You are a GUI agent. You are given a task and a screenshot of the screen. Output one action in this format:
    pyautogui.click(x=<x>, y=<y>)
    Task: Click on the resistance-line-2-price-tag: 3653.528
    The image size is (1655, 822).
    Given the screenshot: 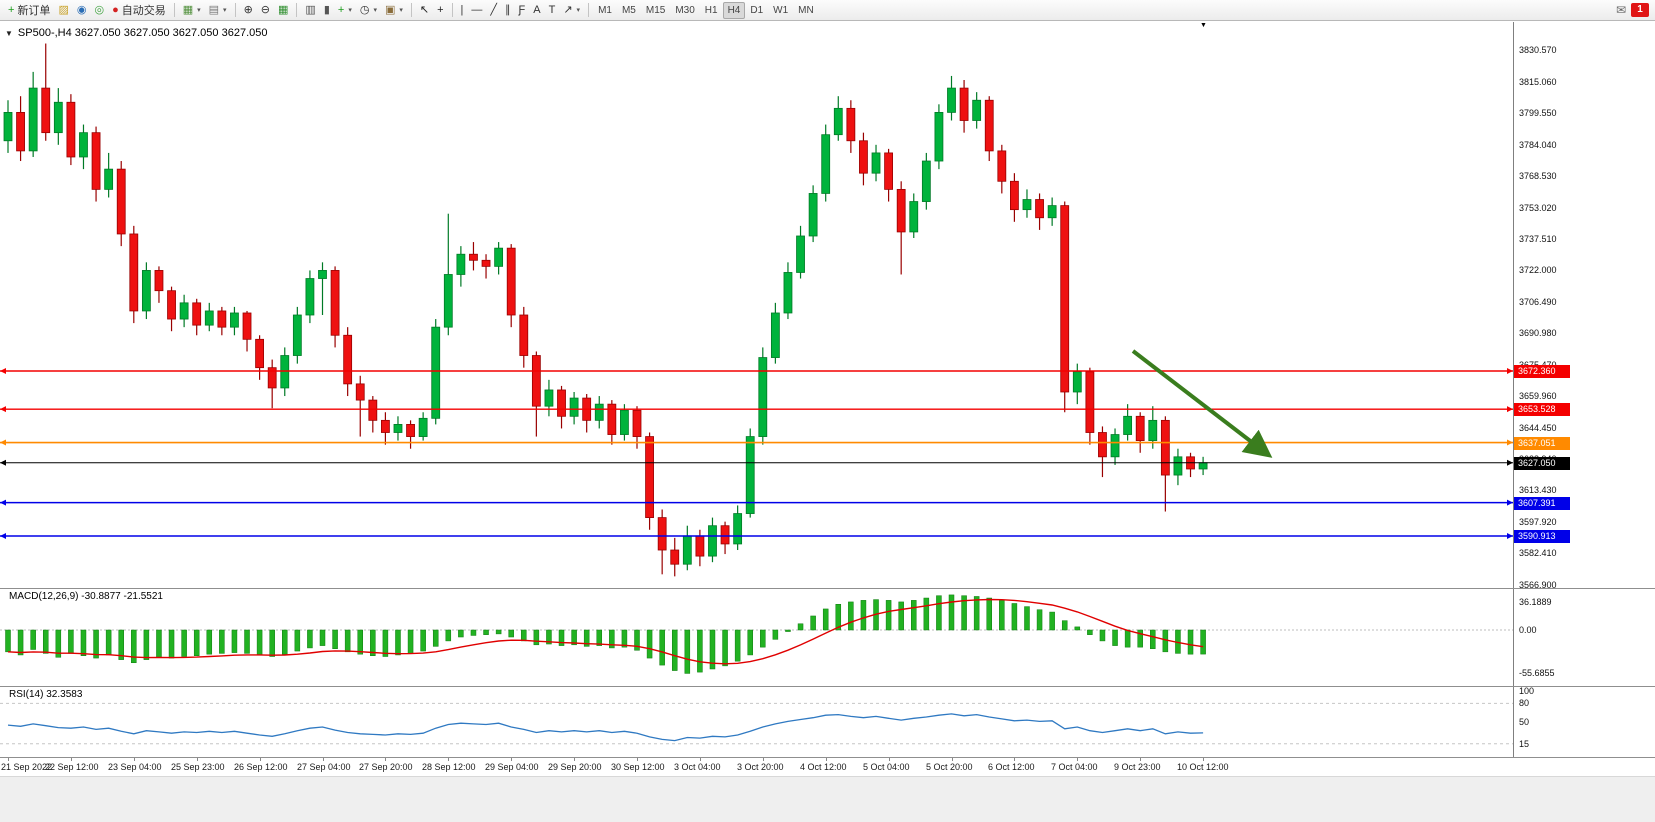 What is the action you would take?
    pyautogui.click(x=1542, y=409)
    